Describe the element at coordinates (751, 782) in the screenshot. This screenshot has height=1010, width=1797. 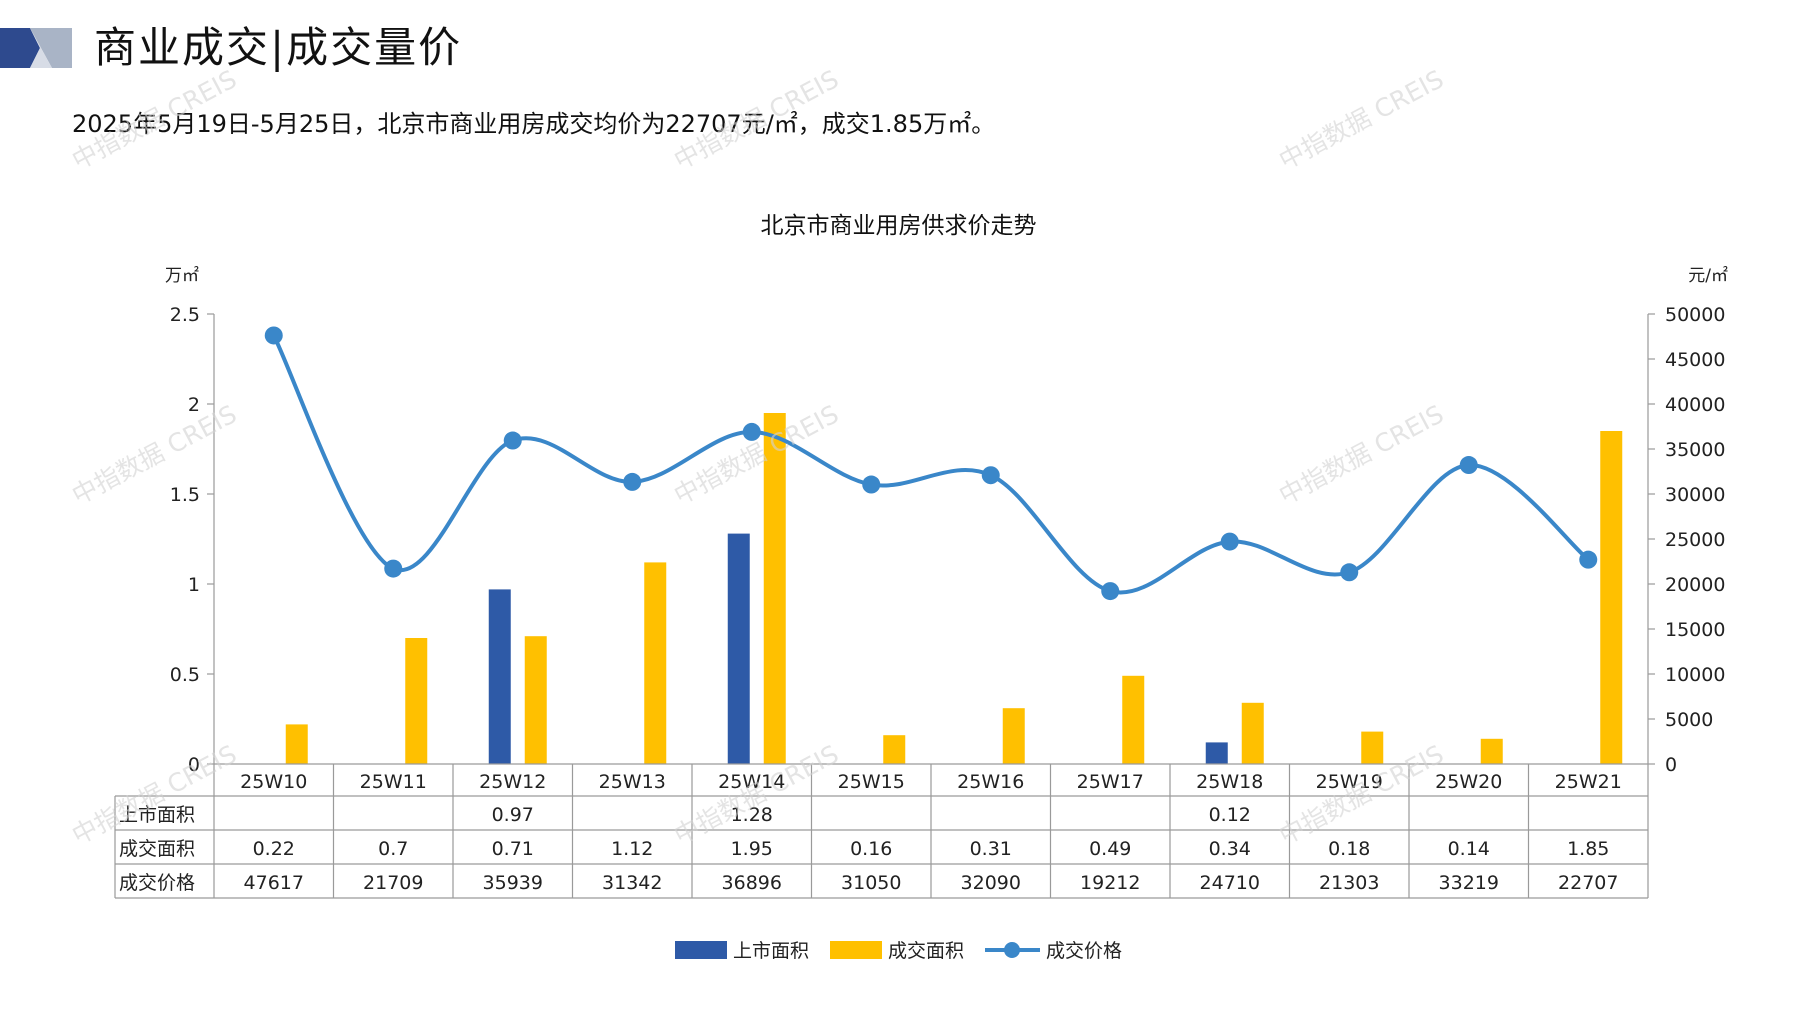
I see `x-tick-label: 25W14` at that location.